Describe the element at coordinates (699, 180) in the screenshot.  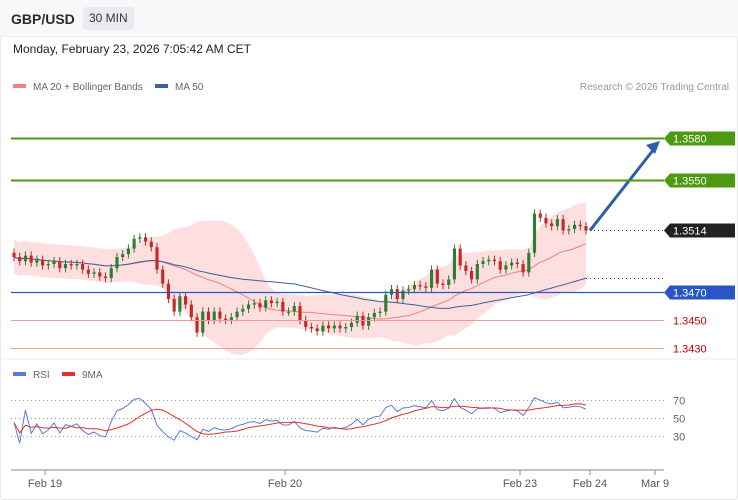
I see `level-tag-resistance` at that location.